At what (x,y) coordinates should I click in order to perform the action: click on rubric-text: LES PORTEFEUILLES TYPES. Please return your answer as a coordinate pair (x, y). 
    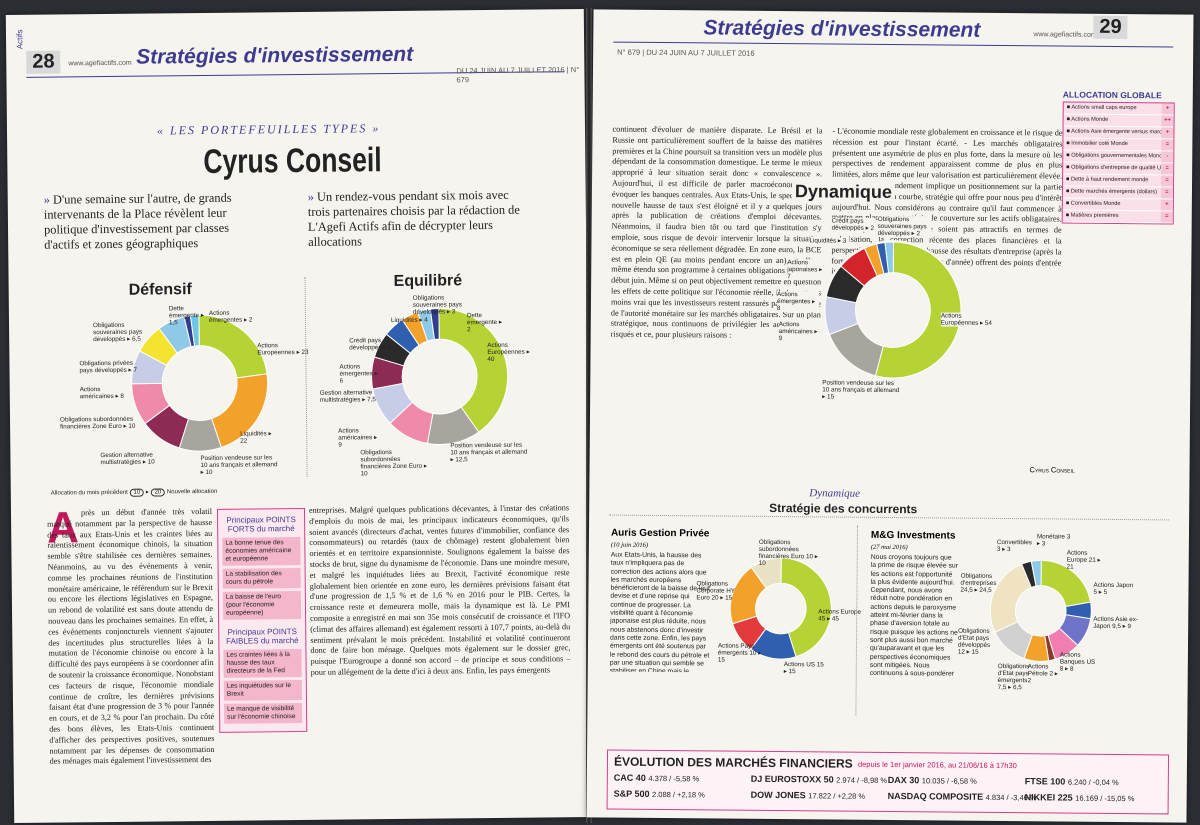
    Looking at the image, I should click on (268, 129).